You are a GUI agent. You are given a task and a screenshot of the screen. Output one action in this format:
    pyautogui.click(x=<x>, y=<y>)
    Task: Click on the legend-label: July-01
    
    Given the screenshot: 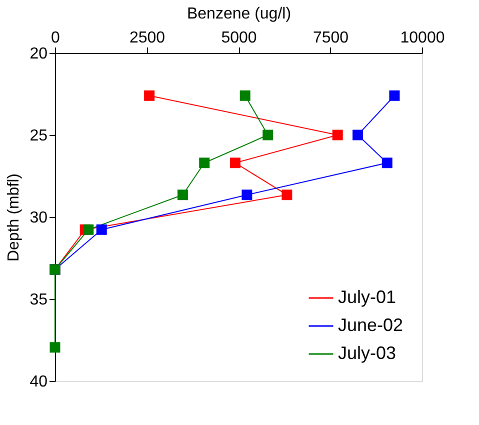 What is the action you would take?
    pyautogui.click(x=367, y=297)
    